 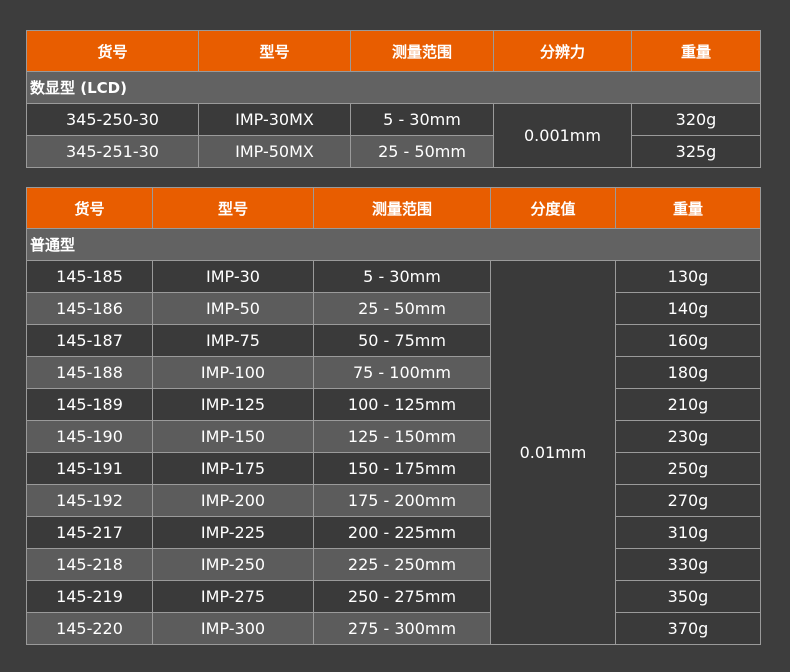 I want to click on table-row: 145-218 IMP-250 225 - 250mm 330g, so click(x=393, y=564).